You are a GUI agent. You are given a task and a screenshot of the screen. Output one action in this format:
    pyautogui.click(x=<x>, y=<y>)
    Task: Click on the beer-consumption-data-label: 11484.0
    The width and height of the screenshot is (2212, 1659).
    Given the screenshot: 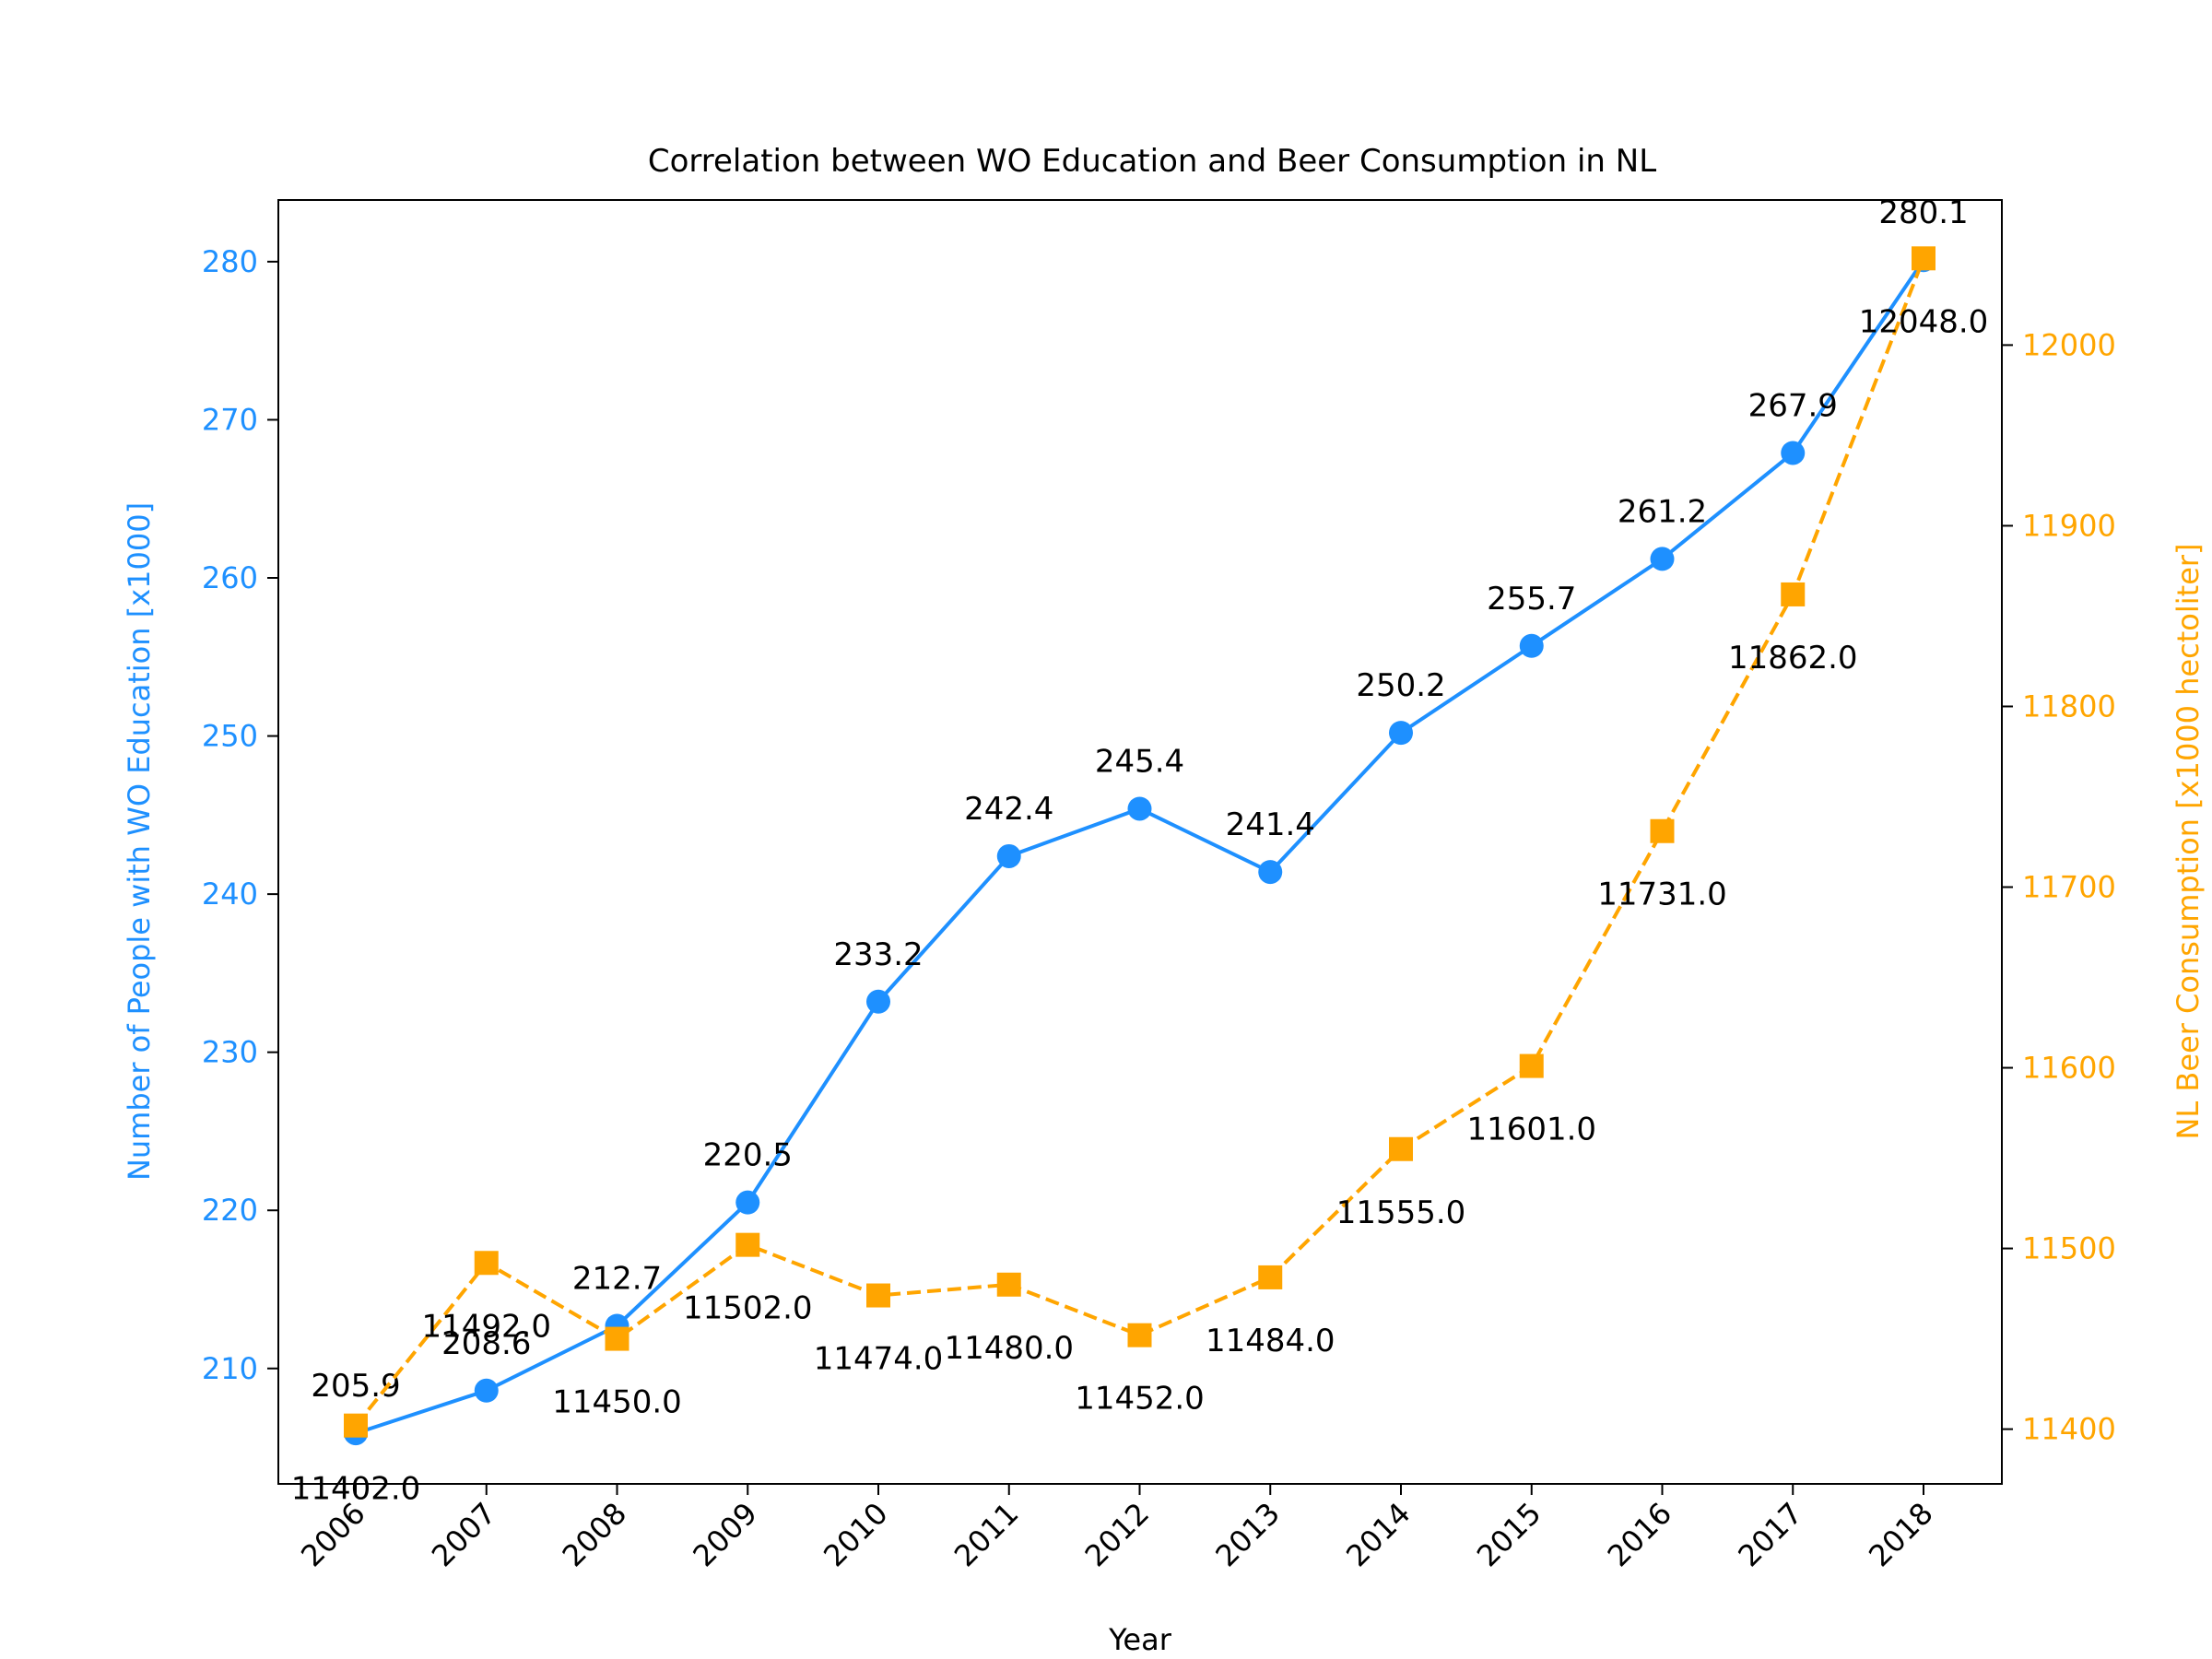 What is the action you would take?
    pyautogui.click(x=1270, y=1341)
    